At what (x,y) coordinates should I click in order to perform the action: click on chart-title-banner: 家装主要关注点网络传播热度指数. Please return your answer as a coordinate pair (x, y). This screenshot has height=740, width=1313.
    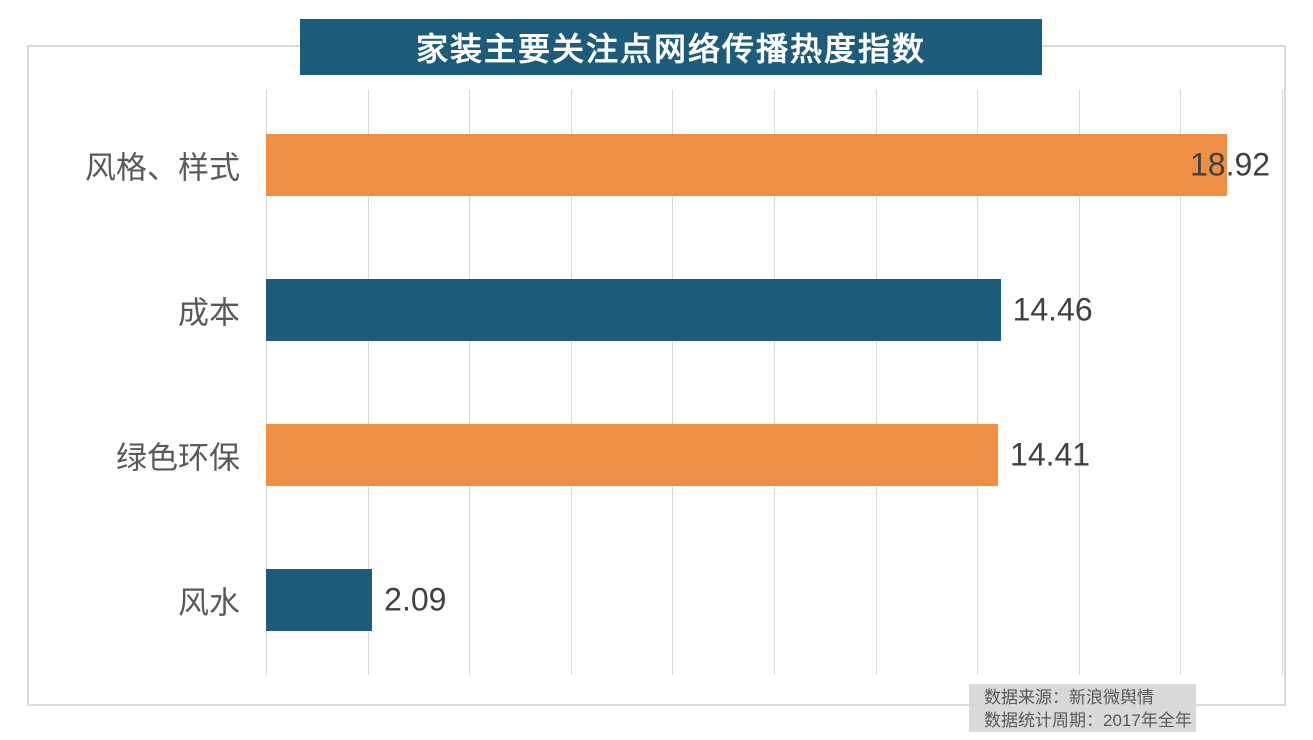
    Looking at the image, I should click on (671, 47).